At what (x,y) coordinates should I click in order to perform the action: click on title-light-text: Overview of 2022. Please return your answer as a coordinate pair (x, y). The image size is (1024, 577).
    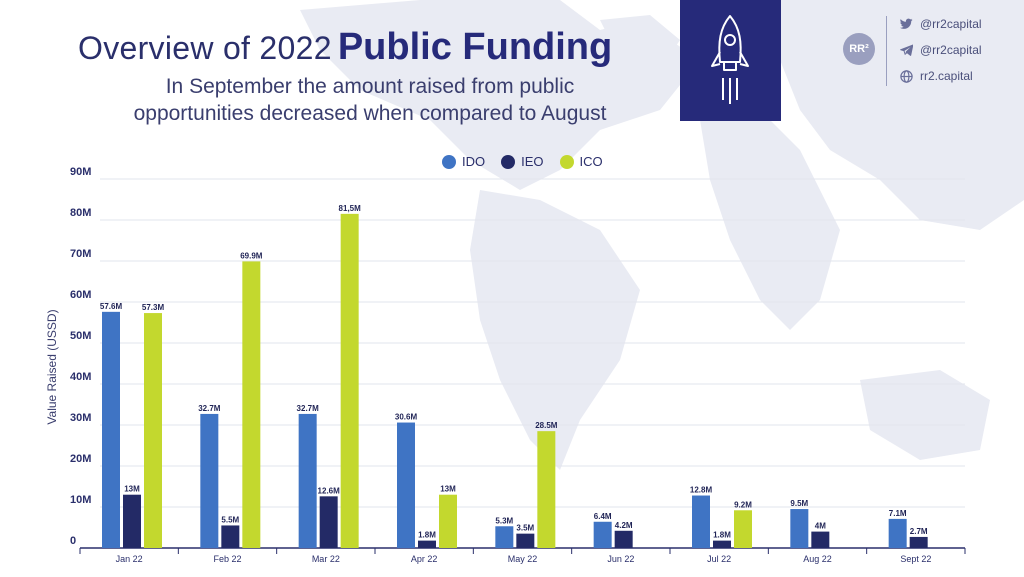
    Looking at the image, I should click on (205, 48).